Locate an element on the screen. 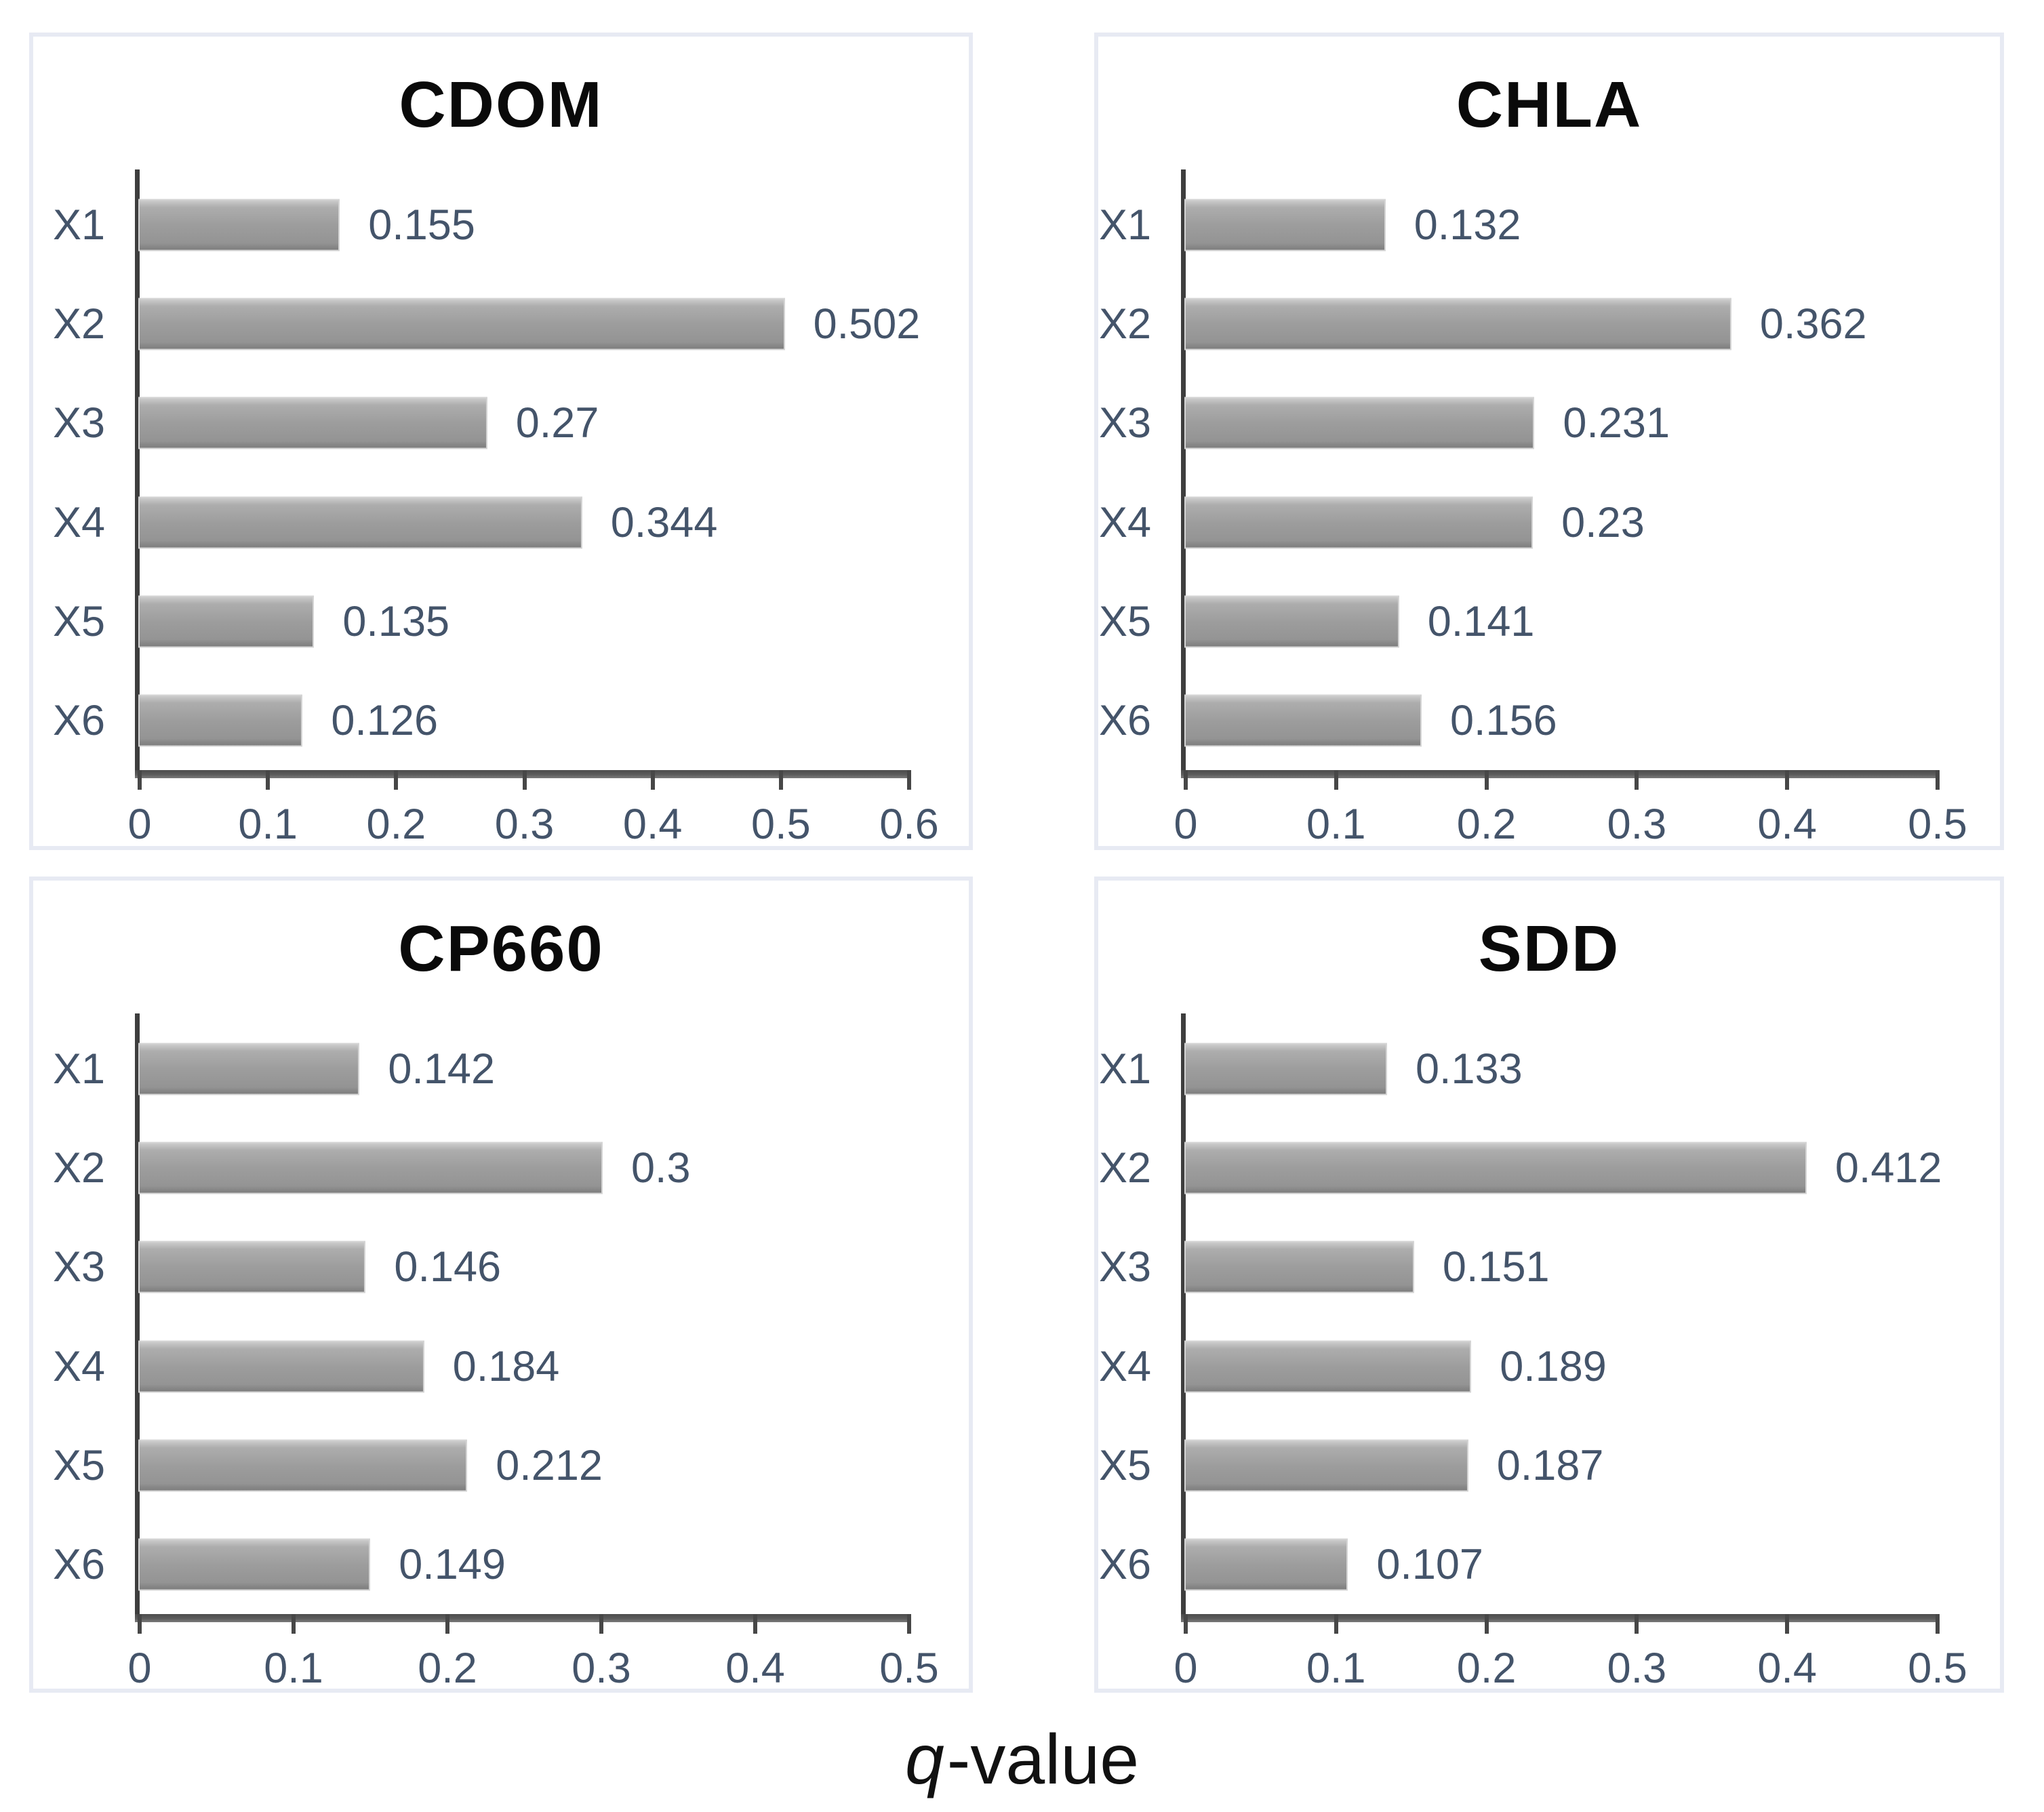  category-label: X1 is located at coordinates (1124, 1069).